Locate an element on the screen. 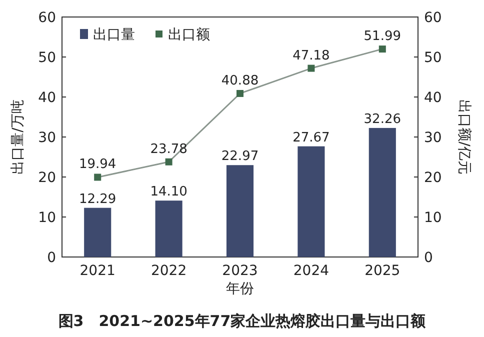  y-axis-title: 出口量/万吨 is located at coordinates (18, 137).